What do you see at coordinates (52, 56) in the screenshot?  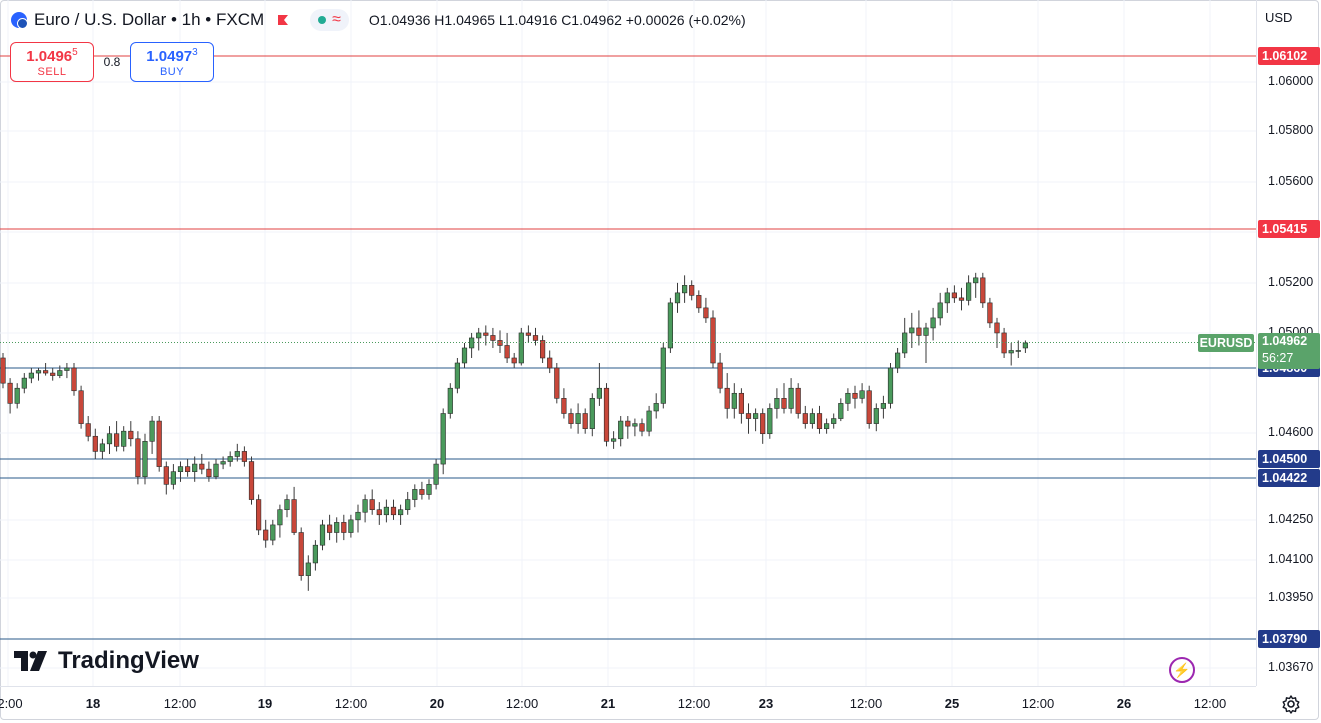 I see `sell-price: 1.04965` at bounding box center [52, 56].